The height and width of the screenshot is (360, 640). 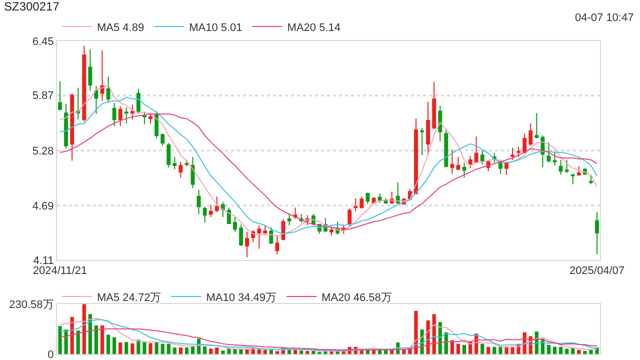 I want to click on y-tick-label: 0, so click(x=51, y=354).